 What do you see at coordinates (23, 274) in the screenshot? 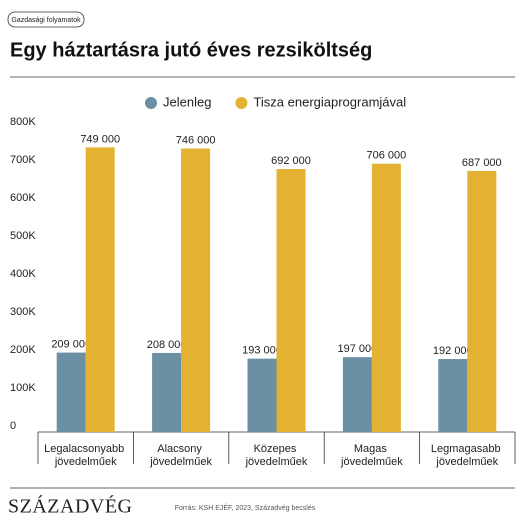
I see `y-tick-label: 400K` at bounding box center [23, 274].